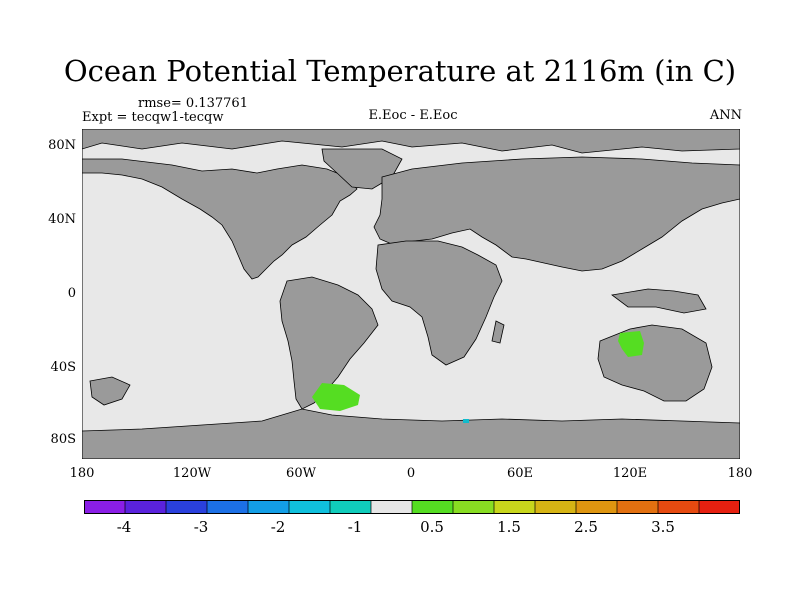 This screenshot has width=800, height=600. I want to click on colorbar-border, so click(412, 507).